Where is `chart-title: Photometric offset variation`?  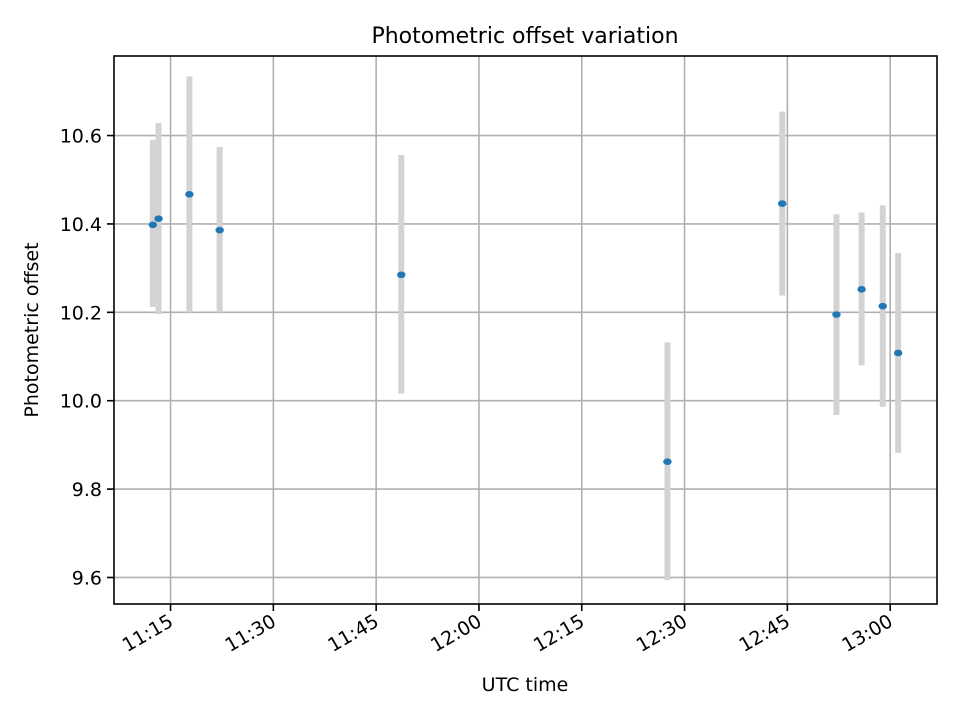 chart-title: Photometric offset variation is located at coordinates (524, 36).